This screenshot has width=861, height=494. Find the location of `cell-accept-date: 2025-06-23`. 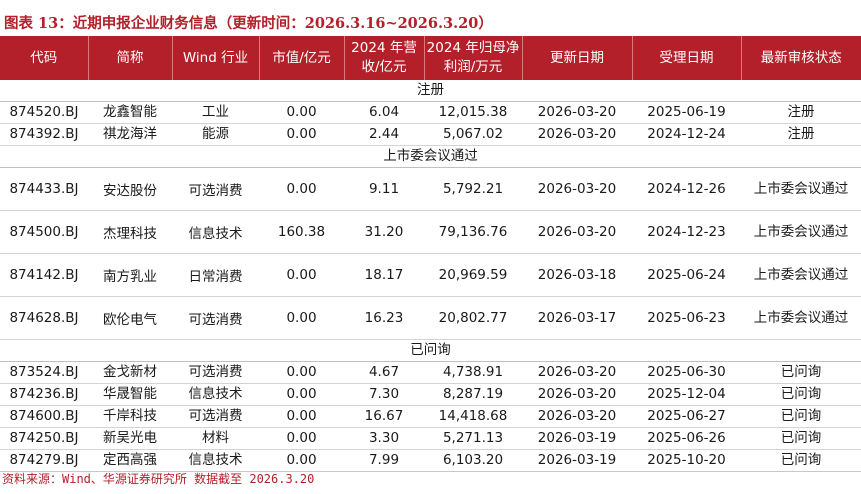

cell-accept-date: 2025-06-23 is located at coordinates (686, 318).